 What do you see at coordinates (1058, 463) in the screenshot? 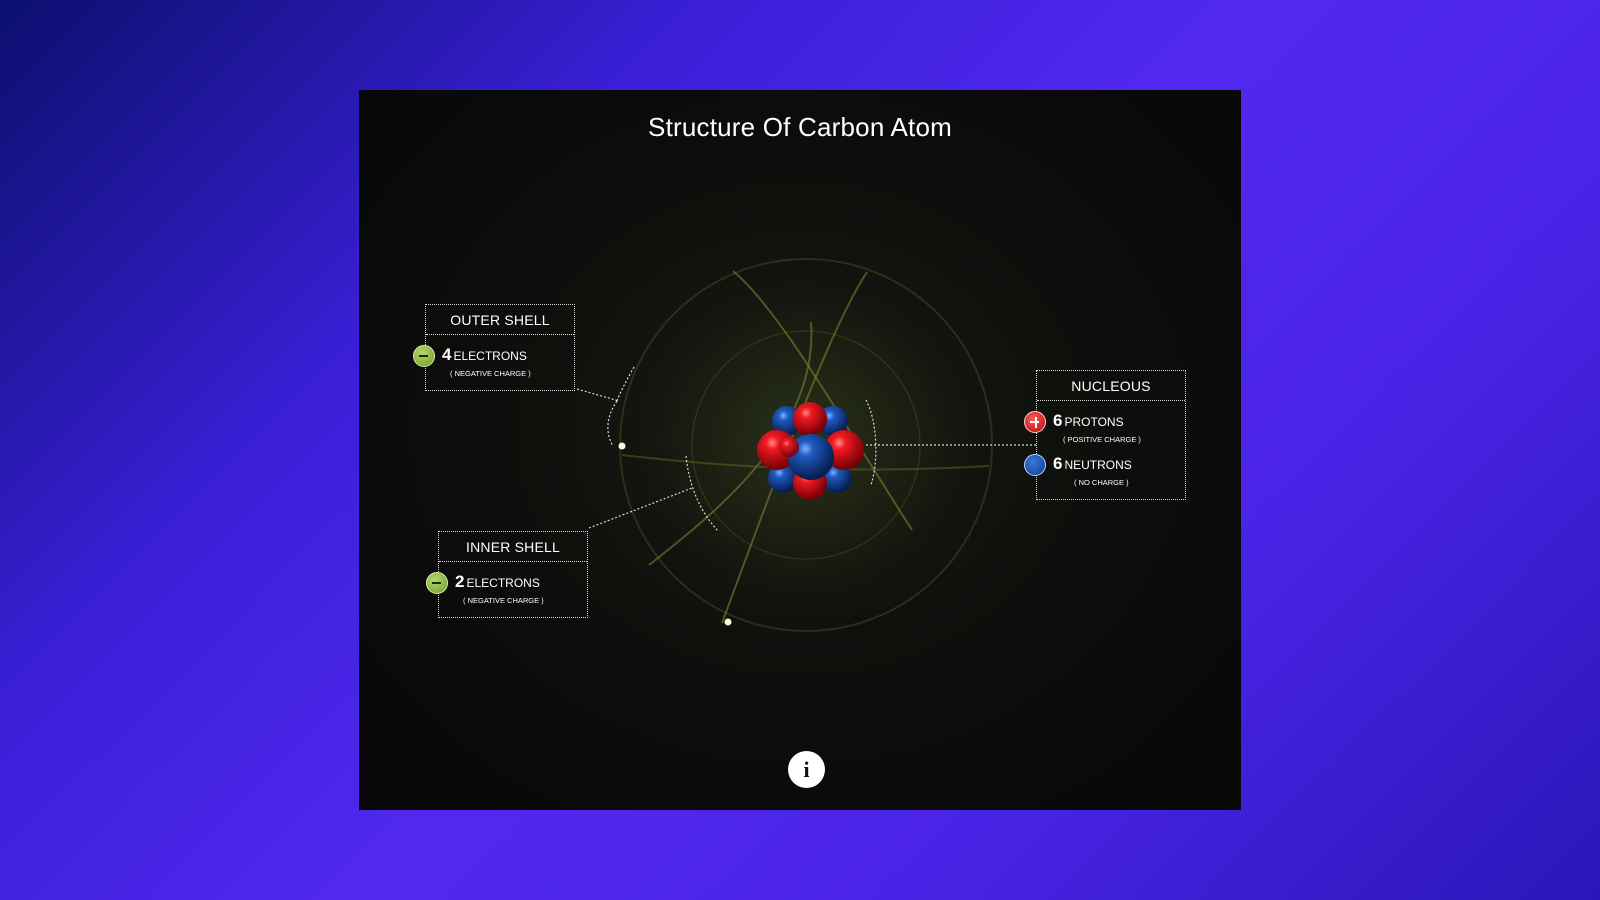
I see `neutrons-count: 6` at bounding box center [1058, 463].